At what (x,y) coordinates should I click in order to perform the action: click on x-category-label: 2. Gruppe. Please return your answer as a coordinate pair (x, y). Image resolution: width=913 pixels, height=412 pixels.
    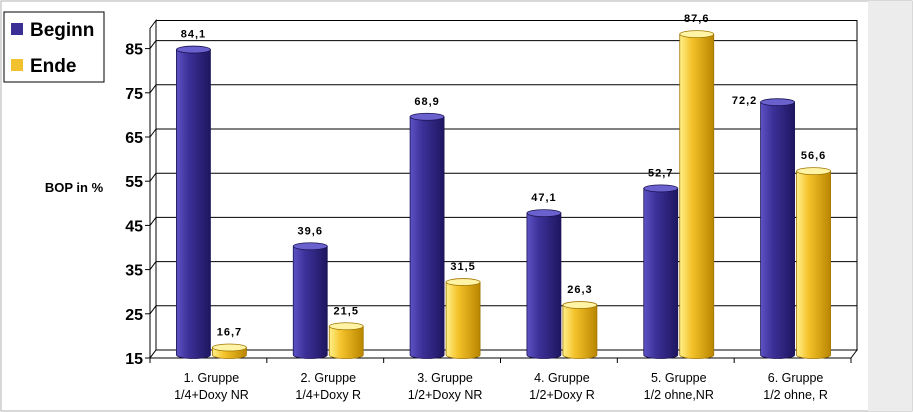
    Looking at the image, I should click on (328, 378).